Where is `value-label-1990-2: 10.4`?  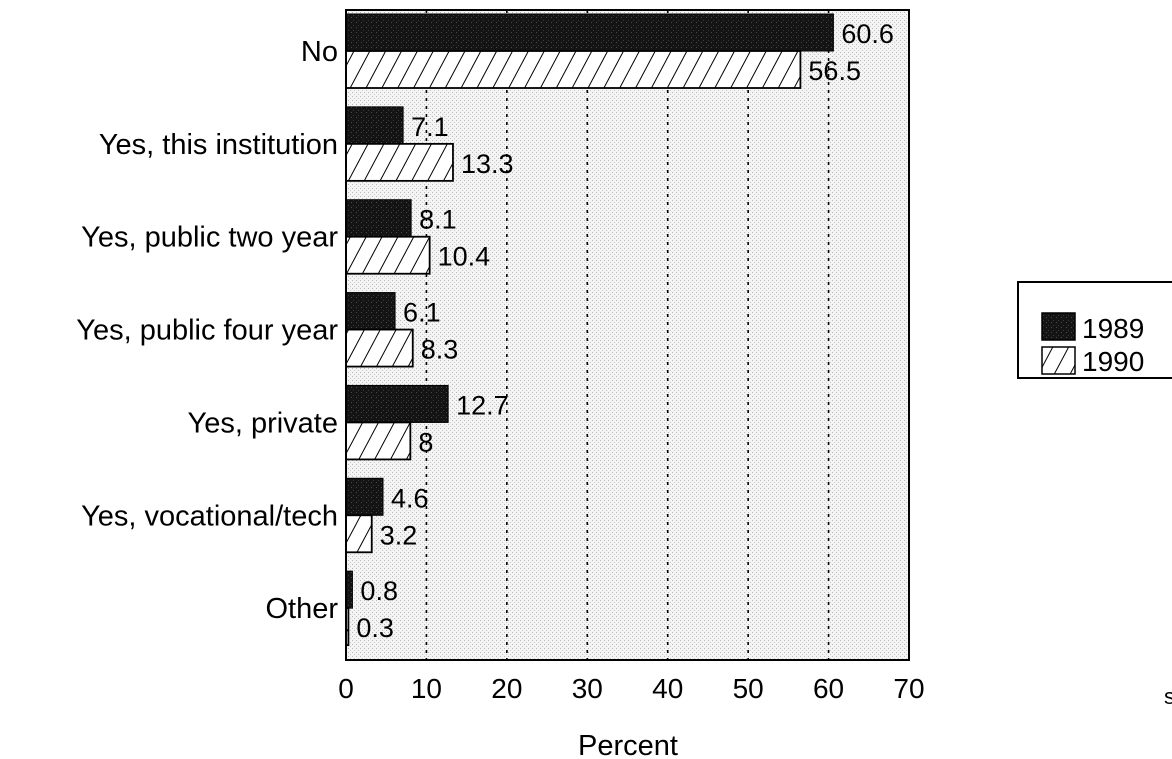
value-label-1990-2: 10.4 is located at coordinates (464, 257).